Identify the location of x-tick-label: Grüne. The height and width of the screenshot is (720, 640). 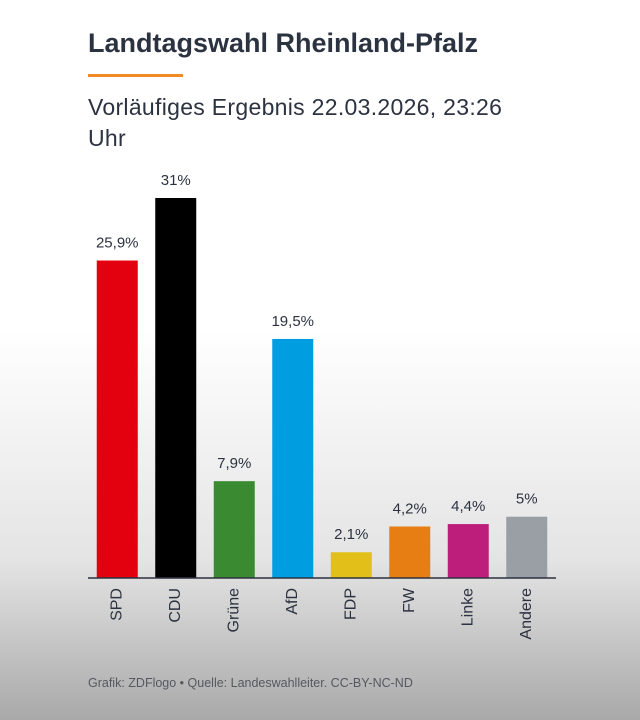
(233, 610).